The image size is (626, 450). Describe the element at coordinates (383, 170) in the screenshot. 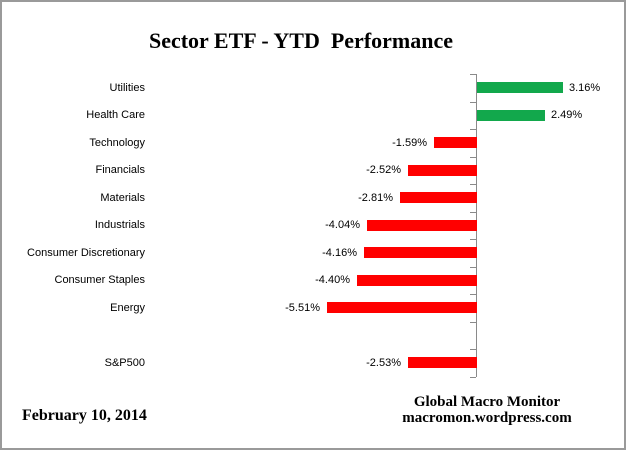

I see `value-label-financials: -2.52%` at that location.